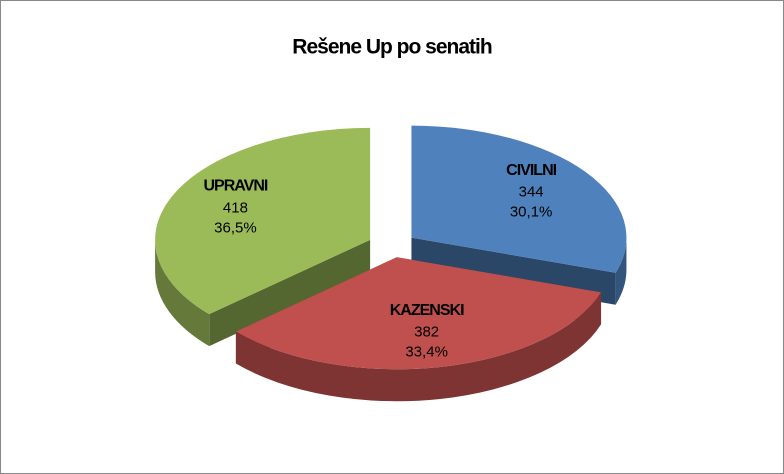 The height and width of the screenshot is (474, 784). Describe the element at coordinates (290, 293) in the screenshot. I see `slice-side` at that location.